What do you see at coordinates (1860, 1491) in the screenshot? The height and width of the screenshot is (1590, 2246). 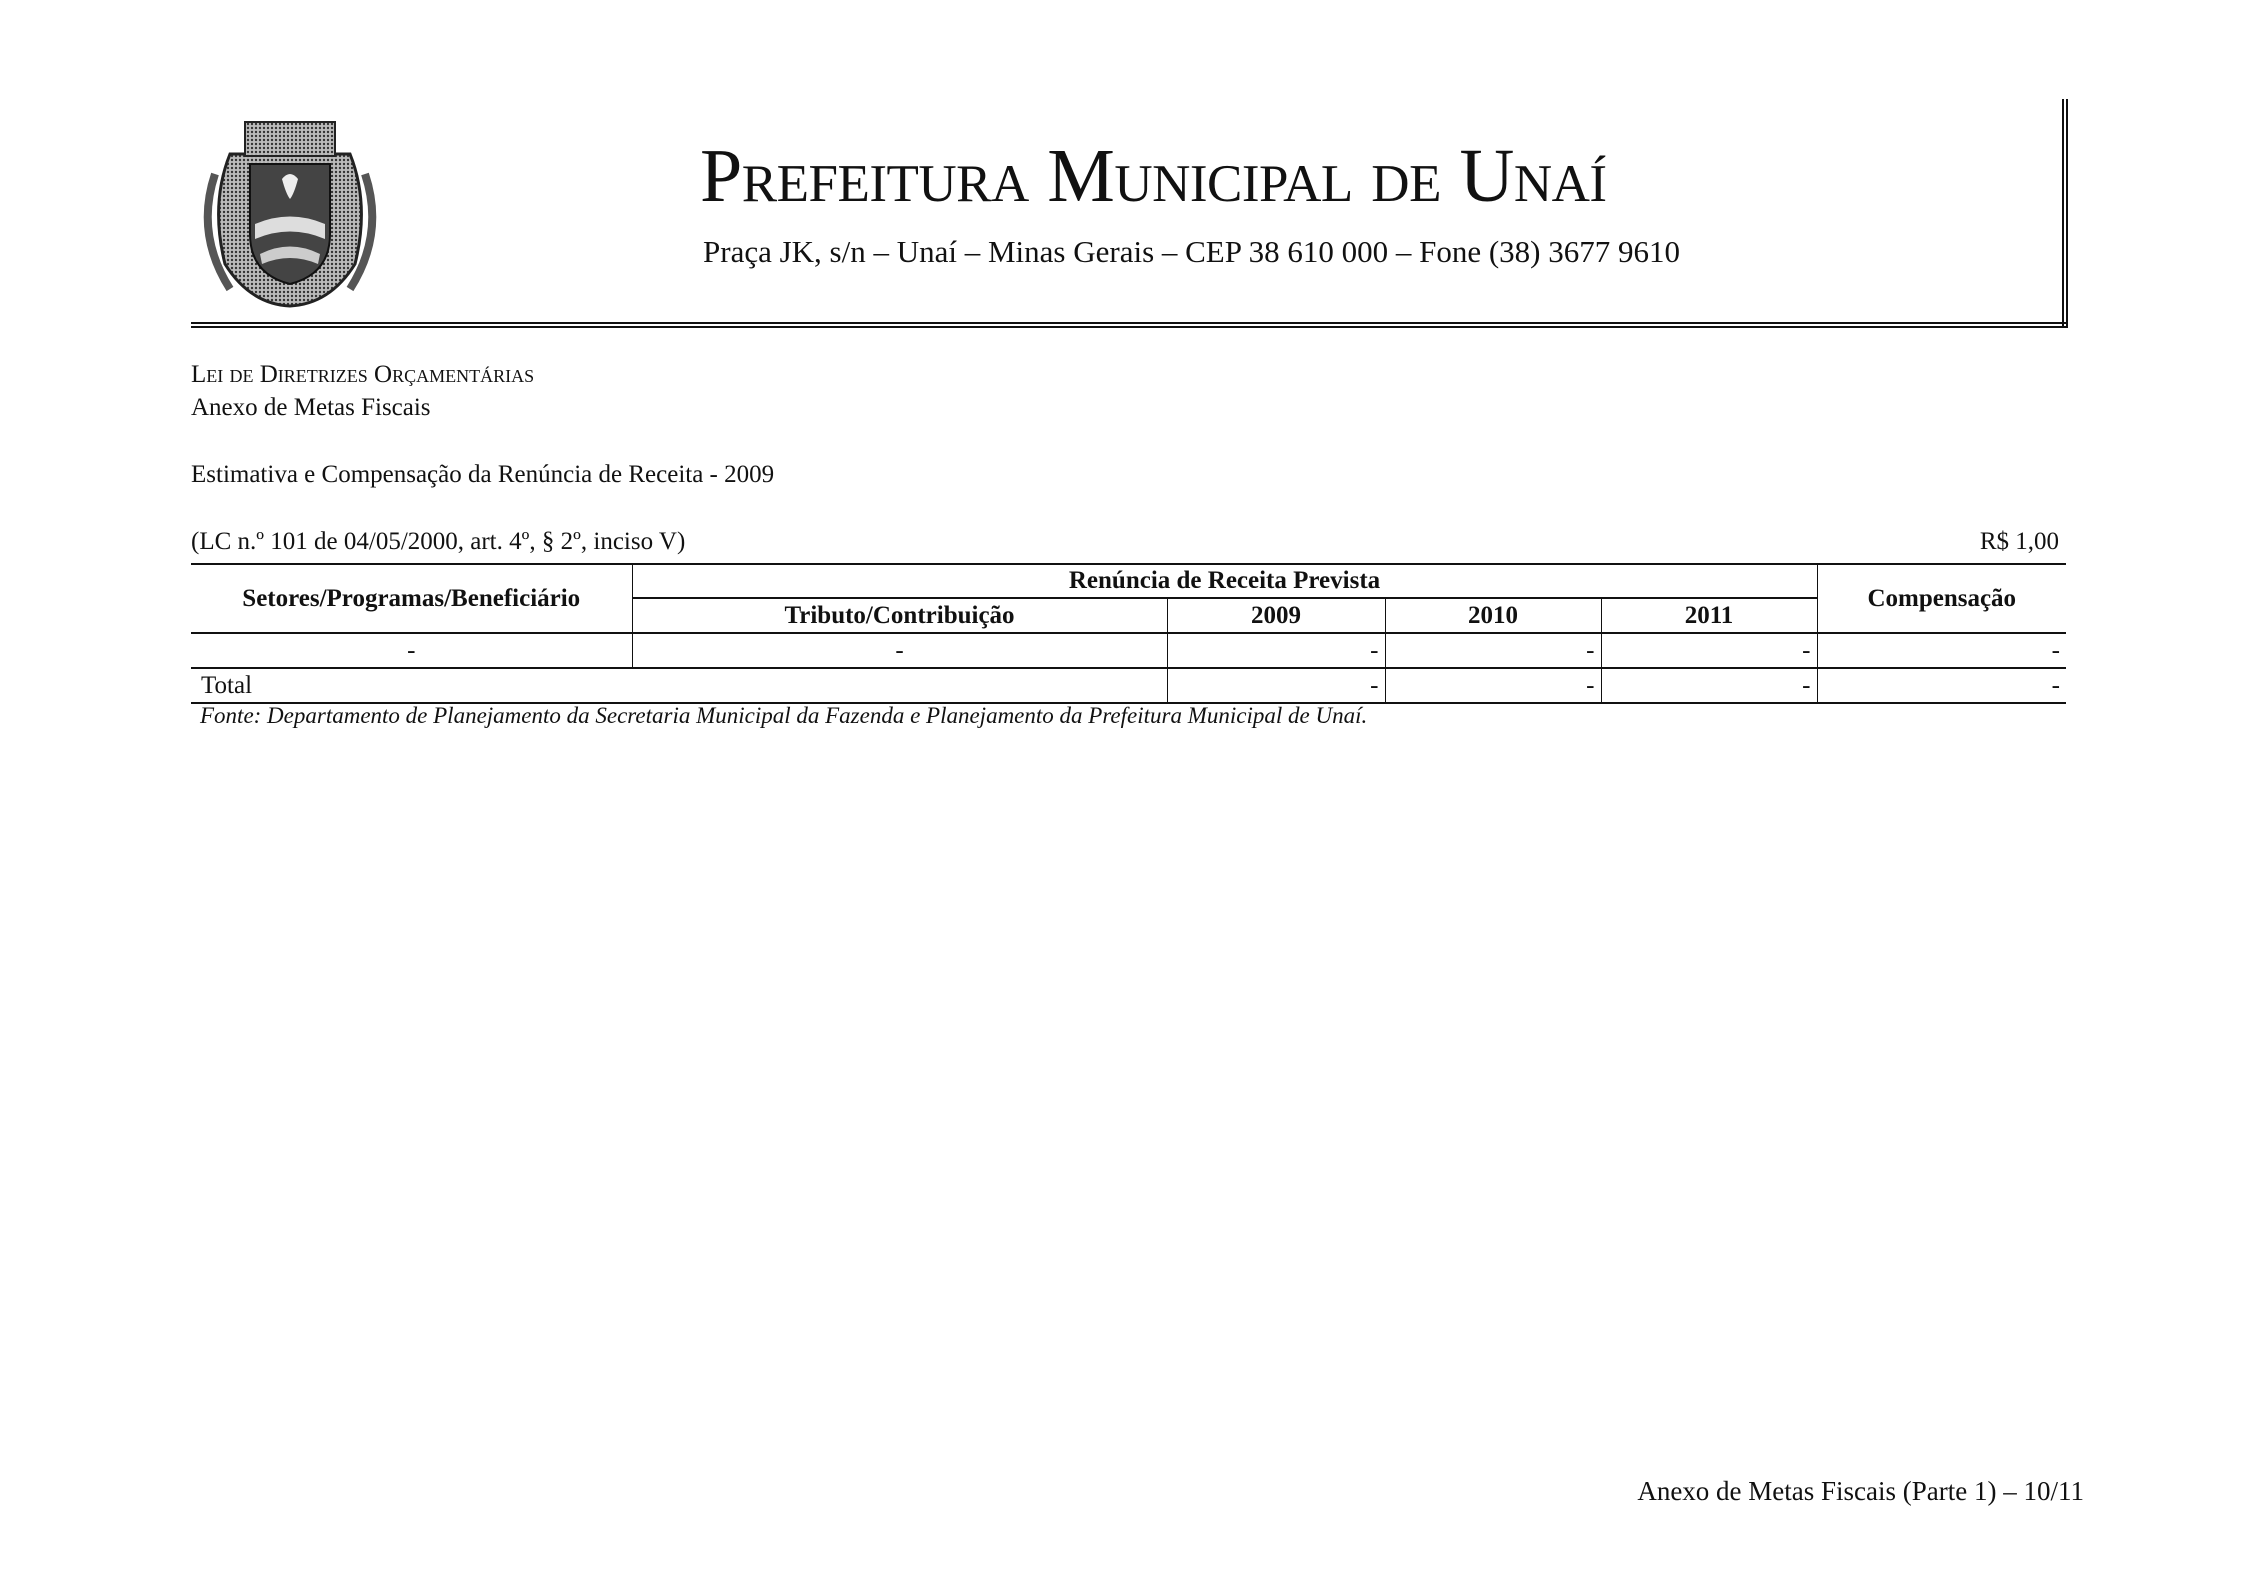 I see `page-footer: Anexo de Metas Fiscais (Parte 1) – 10/11` at bounding box center [1860, 1491].